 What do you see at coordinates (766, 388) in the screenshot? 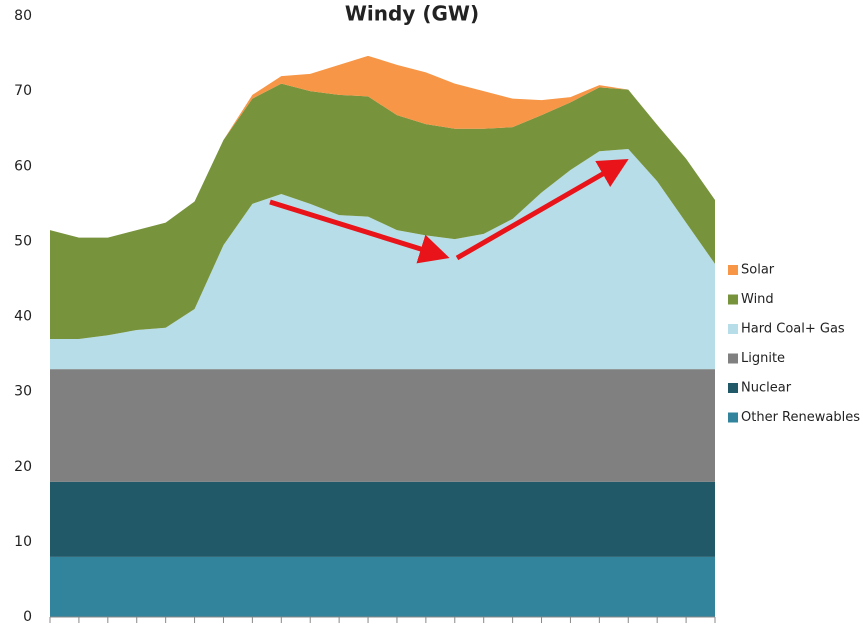
I see `legend-label: Nuclear` at bounding box center [766, 388].